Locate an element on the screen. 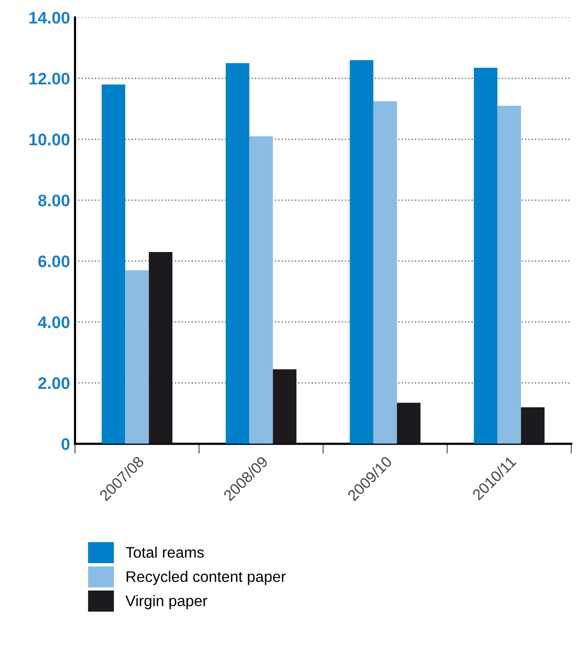  y-tick-label: 14.00 is located at coordinates (49, 18).